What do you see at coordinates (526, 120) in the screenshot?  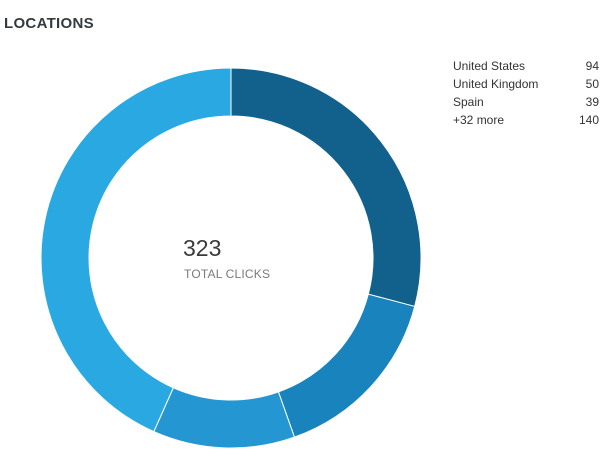 I see `legend-item: +32 more 140` at bounding box center [526, 120].